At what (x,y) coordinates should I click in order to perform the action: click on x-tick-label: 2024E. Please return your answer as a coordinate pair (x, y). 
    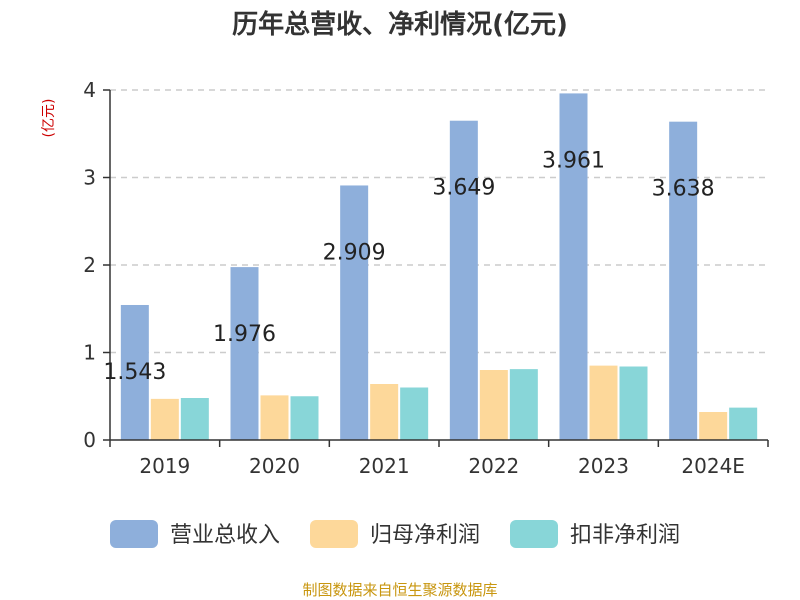
    Looking at the image, I should click on (713, 466).